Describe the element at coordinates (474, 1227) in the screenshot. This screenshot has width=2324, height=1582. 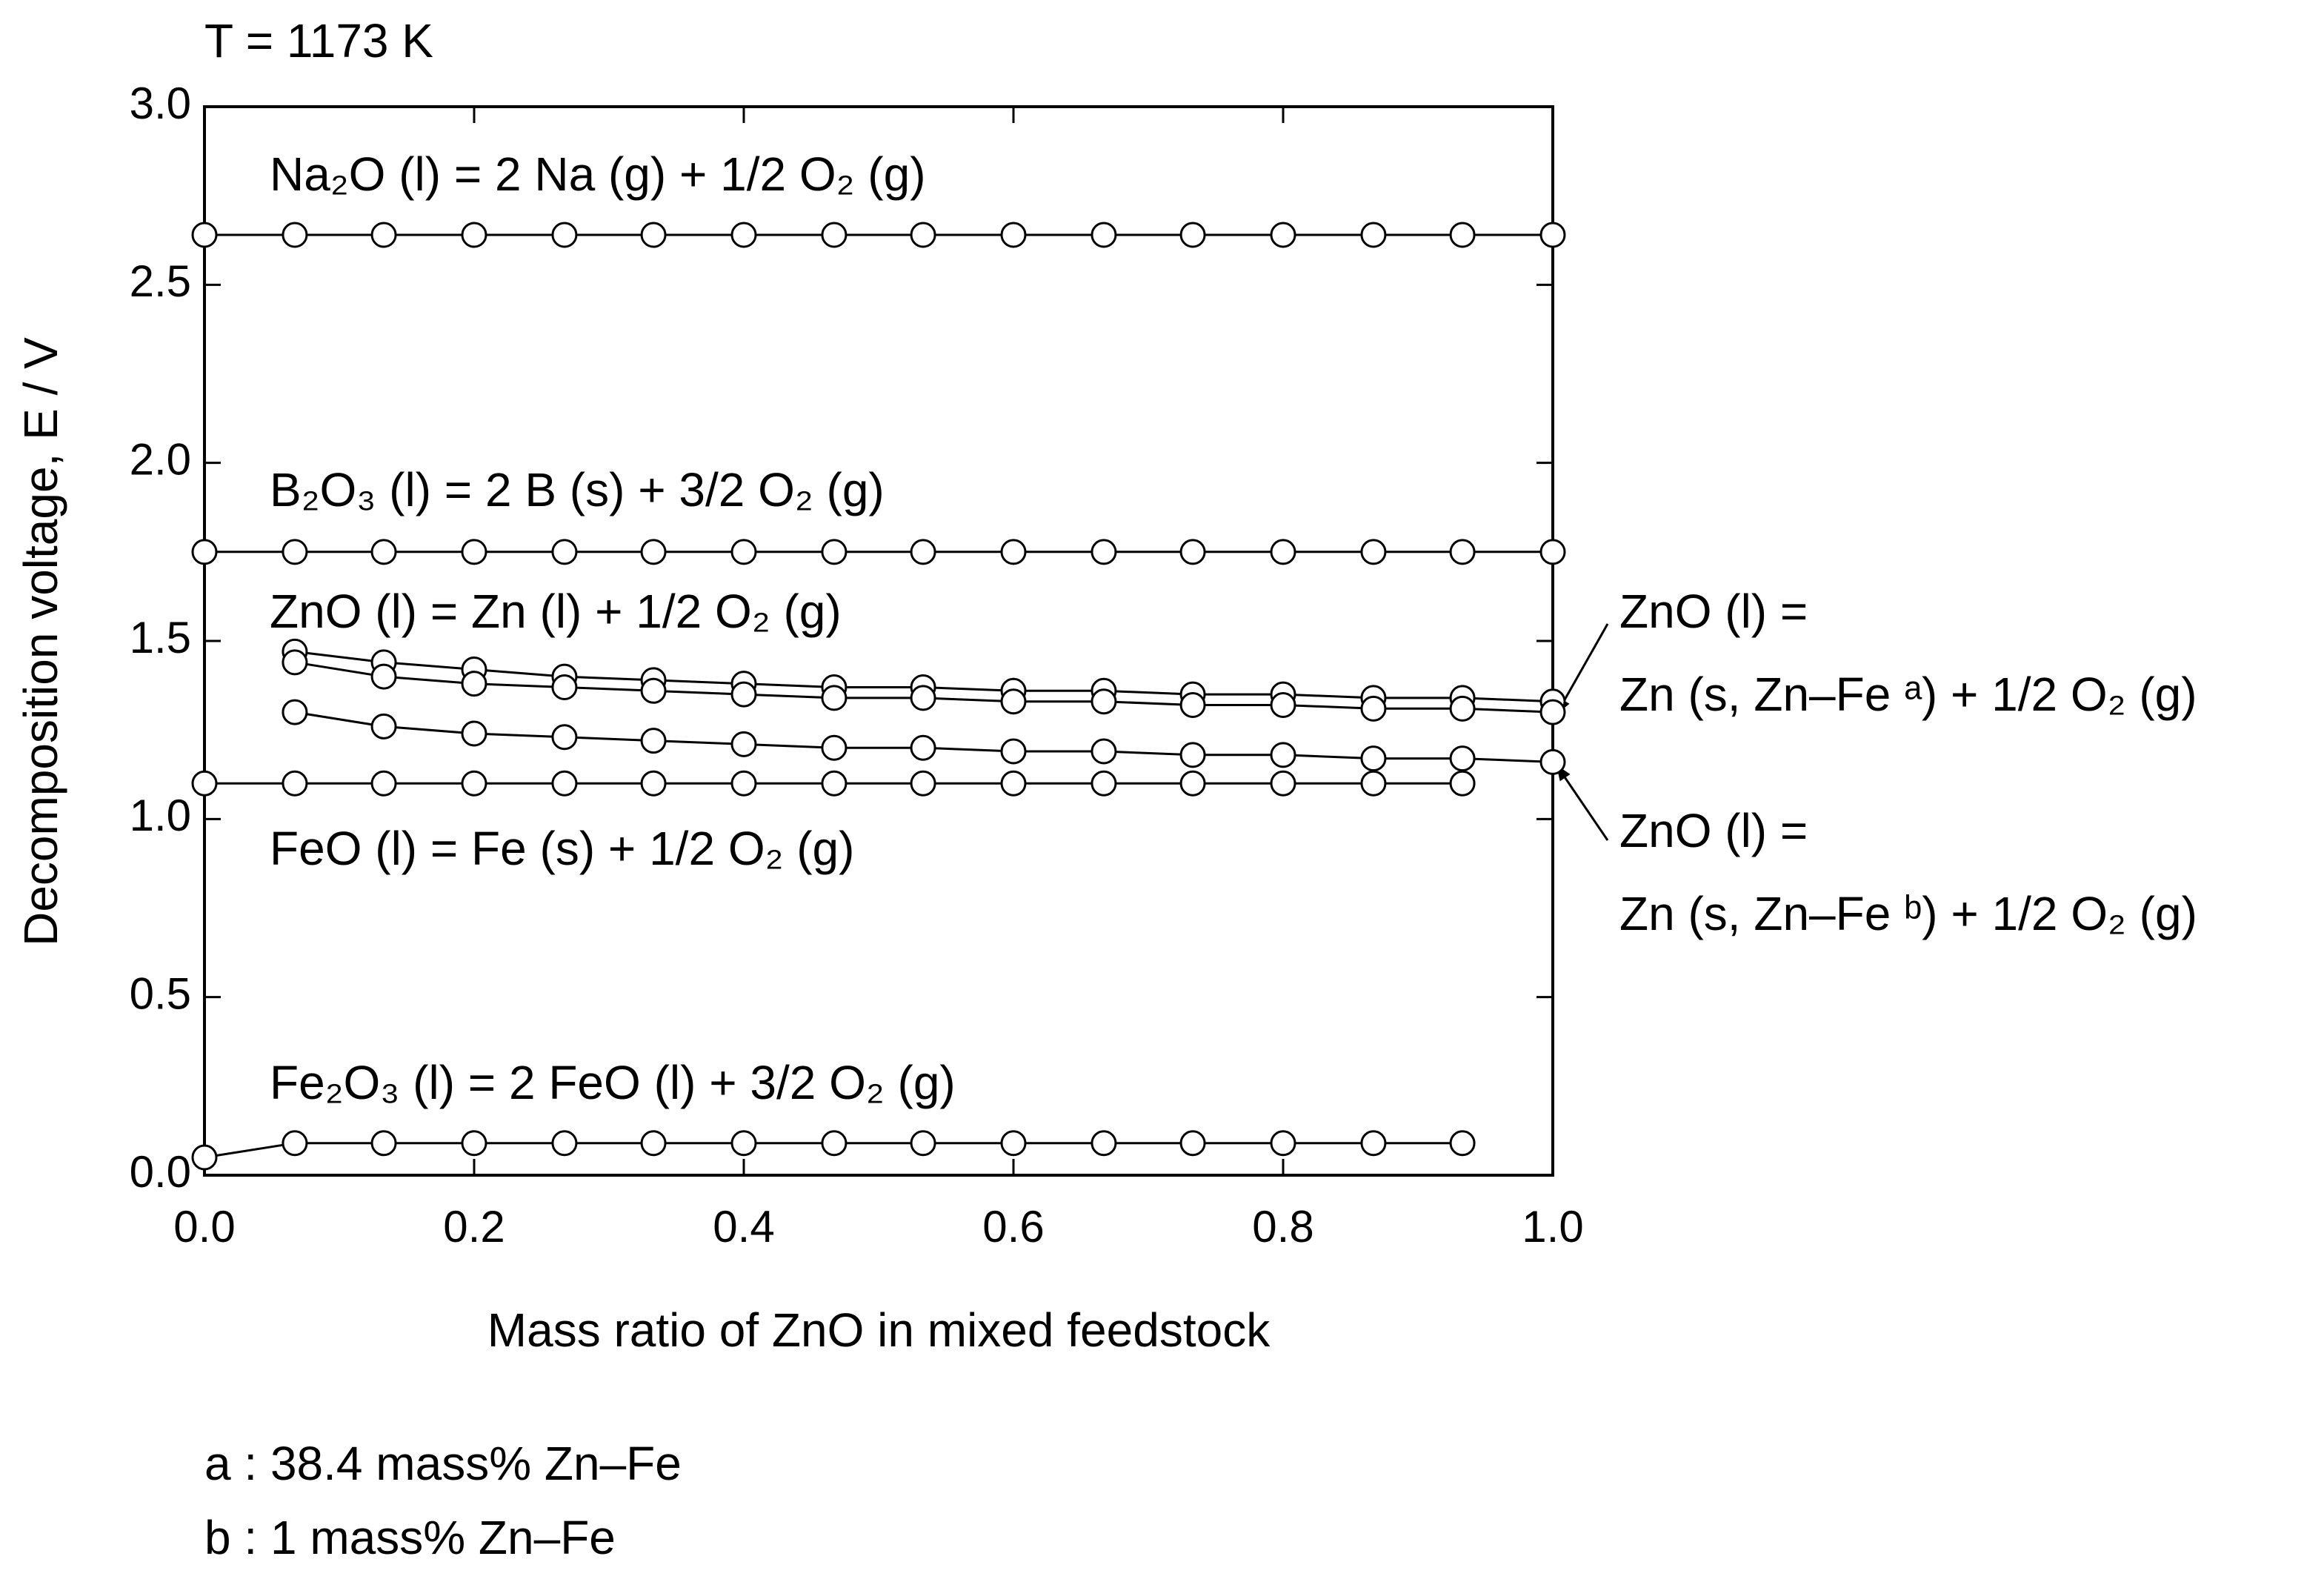
I see `x-tick-label: 0.2` at that location.